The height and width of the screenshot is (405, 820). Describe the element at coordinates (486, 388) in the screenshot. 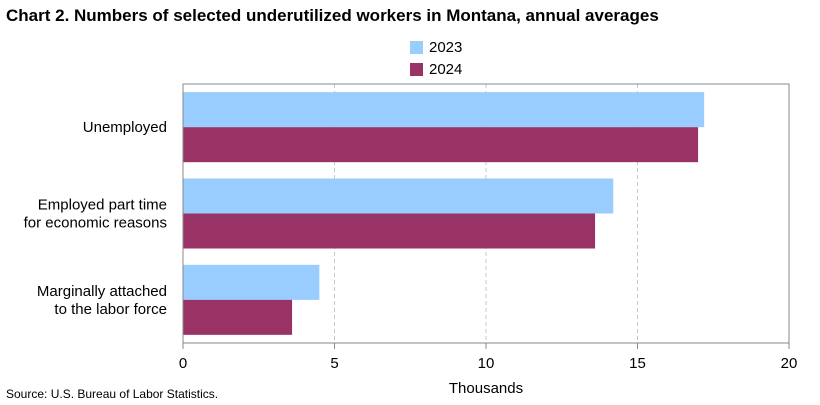

I see `x-axis-title: Thousands` at that location.